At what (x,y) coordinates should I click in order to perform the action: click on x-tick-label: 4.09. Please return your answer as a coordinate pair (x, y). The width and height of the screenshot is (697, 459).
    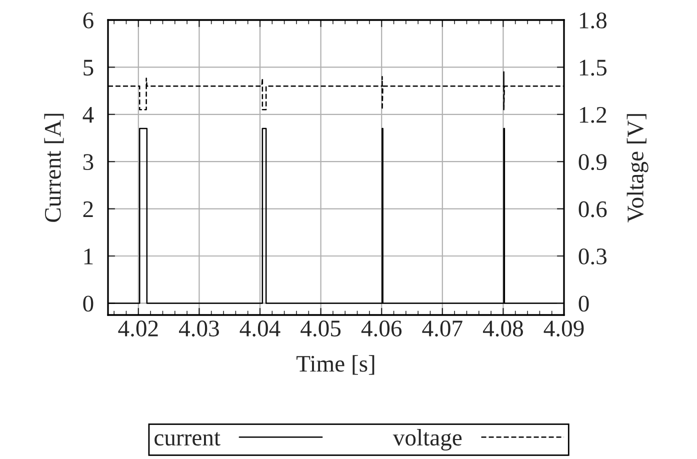
    Looking at the image, I should click on (564, 328).